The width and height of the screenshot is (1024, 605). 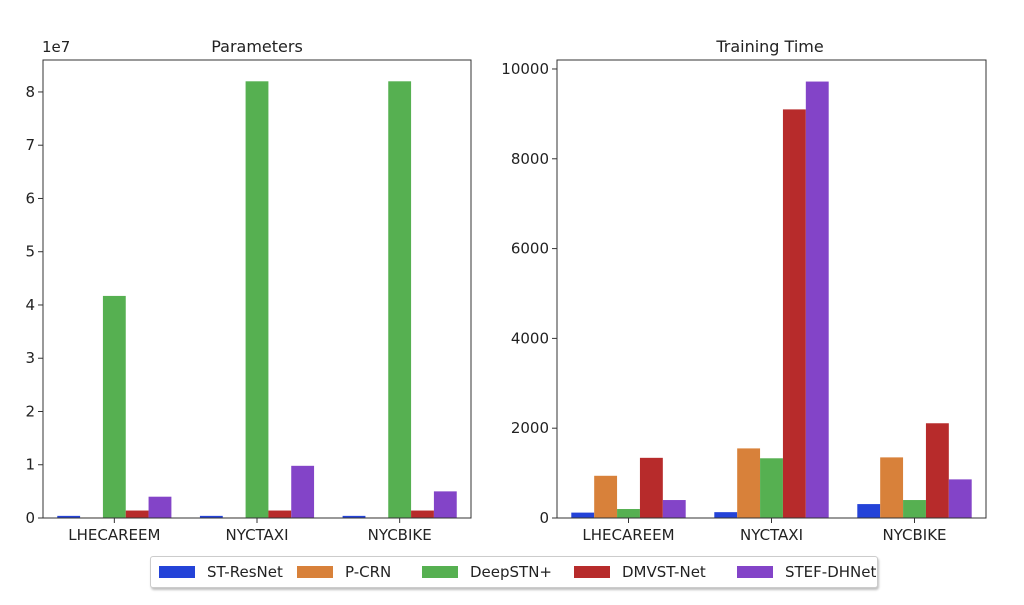 I want to click on legend-swatch-stef-dhnet, so click(x=755, y=572).